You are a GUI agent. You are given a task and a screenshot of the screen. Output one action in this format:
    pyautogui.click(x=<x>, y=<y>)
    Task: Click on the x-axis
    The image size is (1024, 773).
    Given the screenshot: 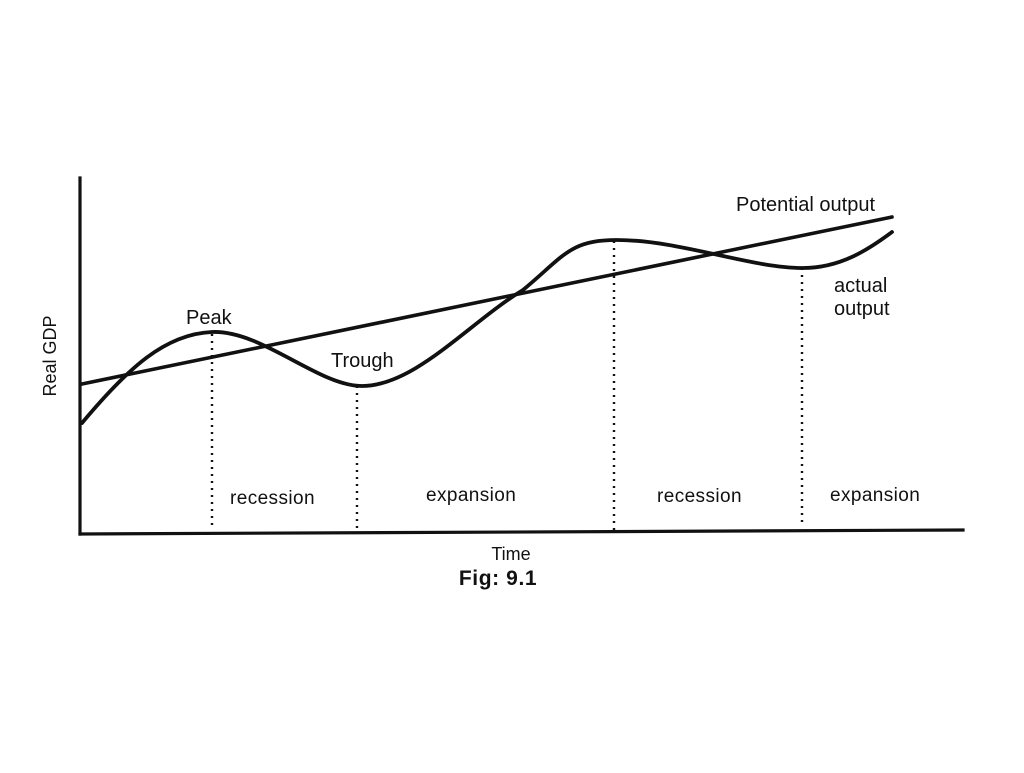 What is the action you would take?
    pyautogui.click(x=521, y=532)
    